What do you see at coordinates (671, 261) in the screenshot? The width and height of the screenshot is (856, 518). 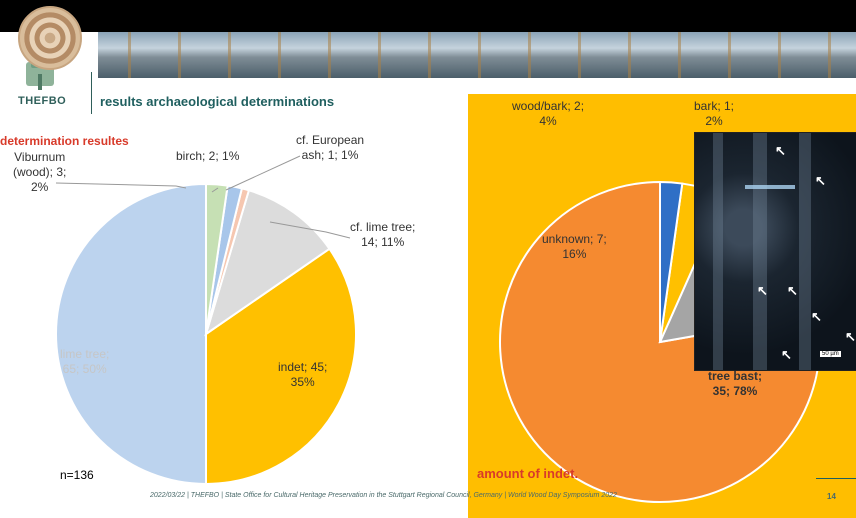 I see `pie-slice-bark` at bounding box center [671, 261].